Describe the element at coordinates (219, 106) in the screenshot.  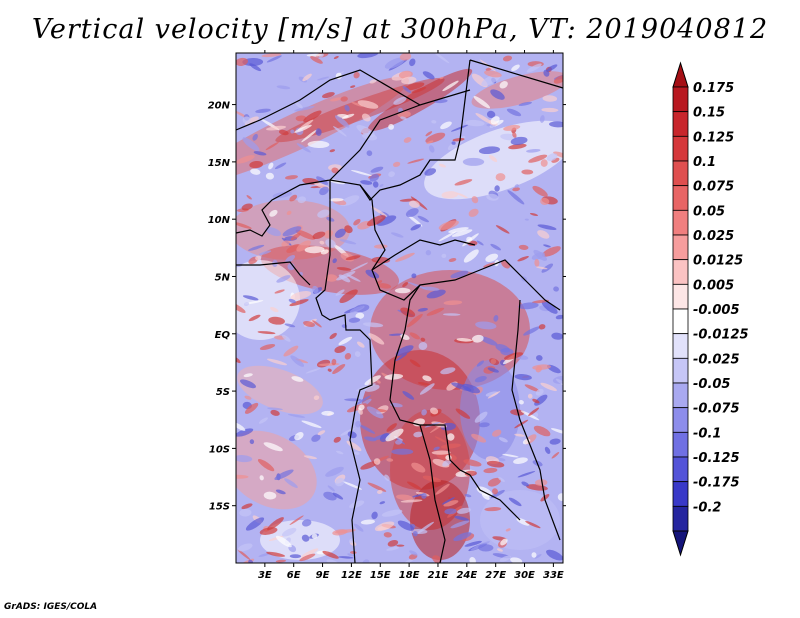
I see `y-tick-label: 20N` at that location.